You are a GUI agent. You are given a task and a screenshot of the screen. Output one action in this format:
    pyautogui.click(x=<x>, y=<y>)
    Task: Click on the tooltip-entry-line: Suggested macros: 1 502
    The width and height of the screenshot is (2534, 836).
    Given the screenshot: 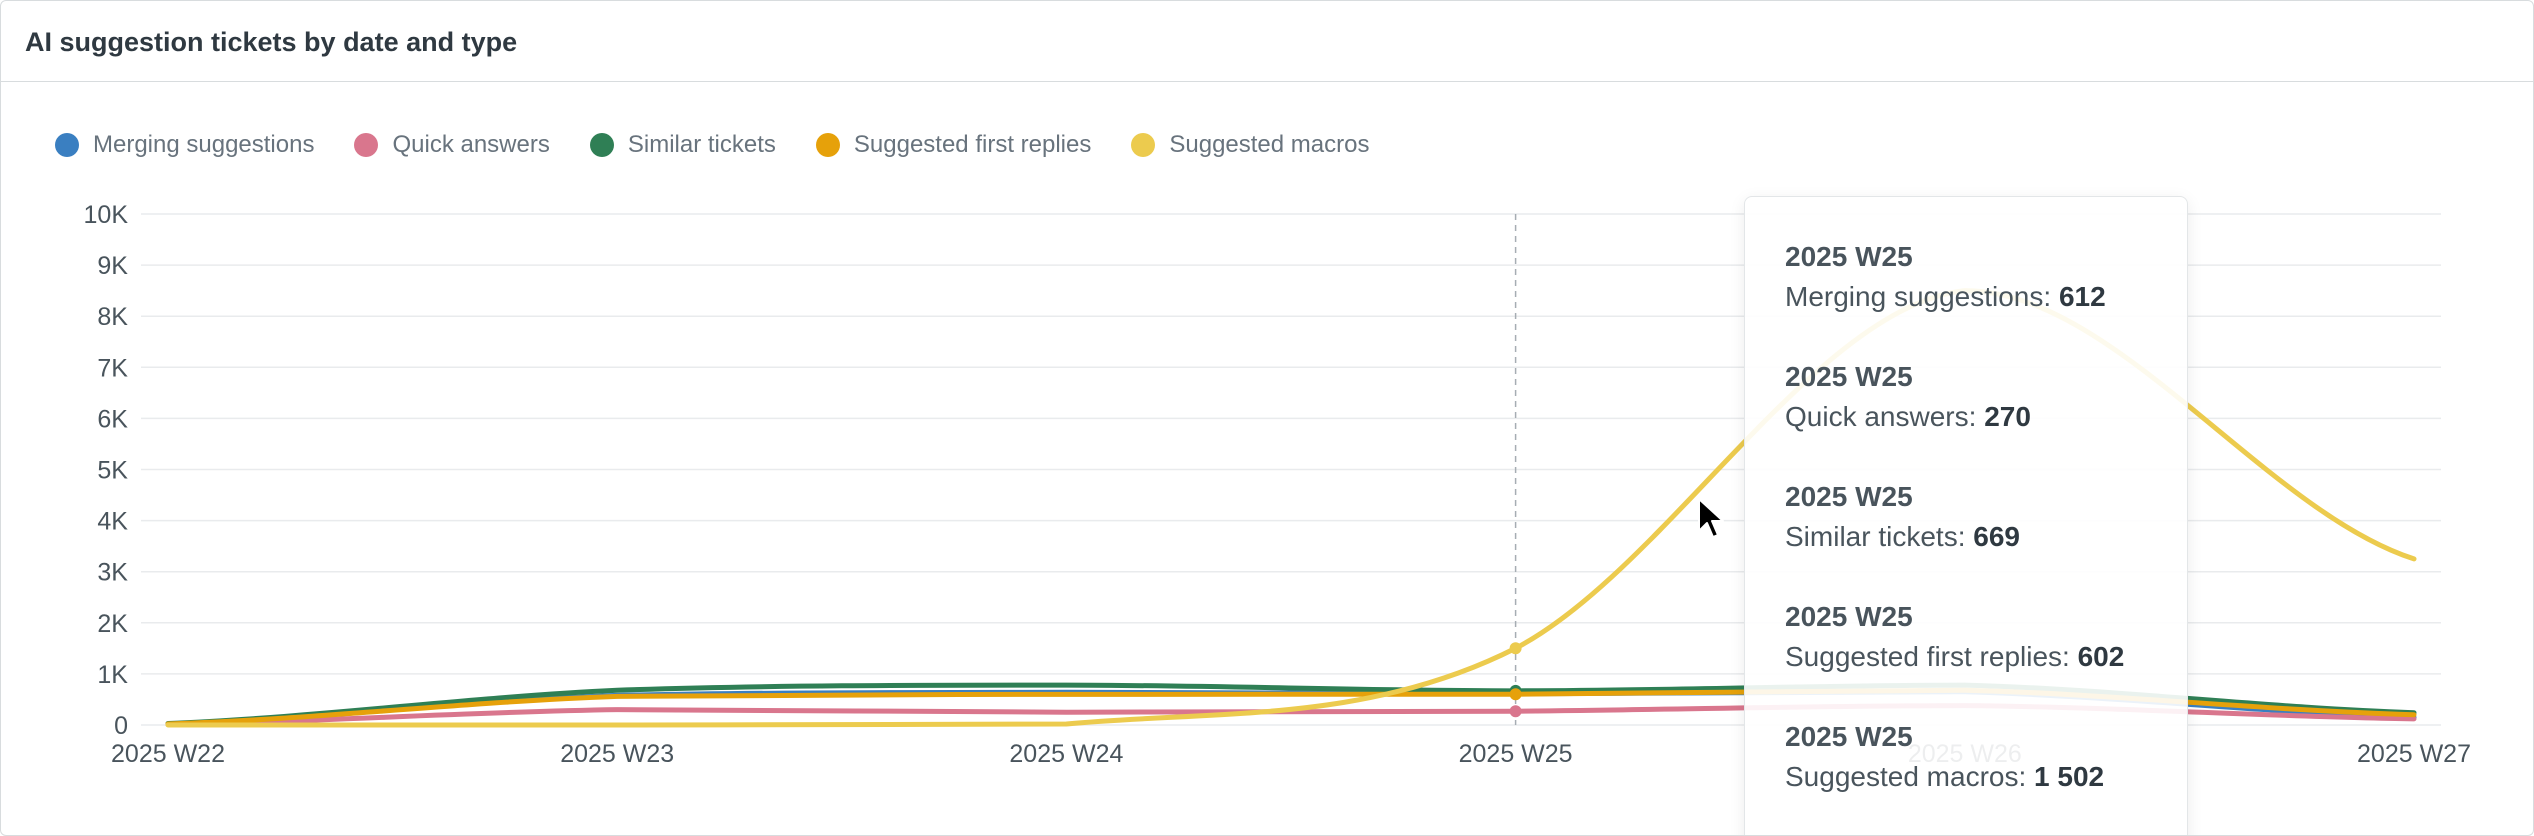 What is the action you would take?
    pyautogui.click(x=1944, y=777)
    